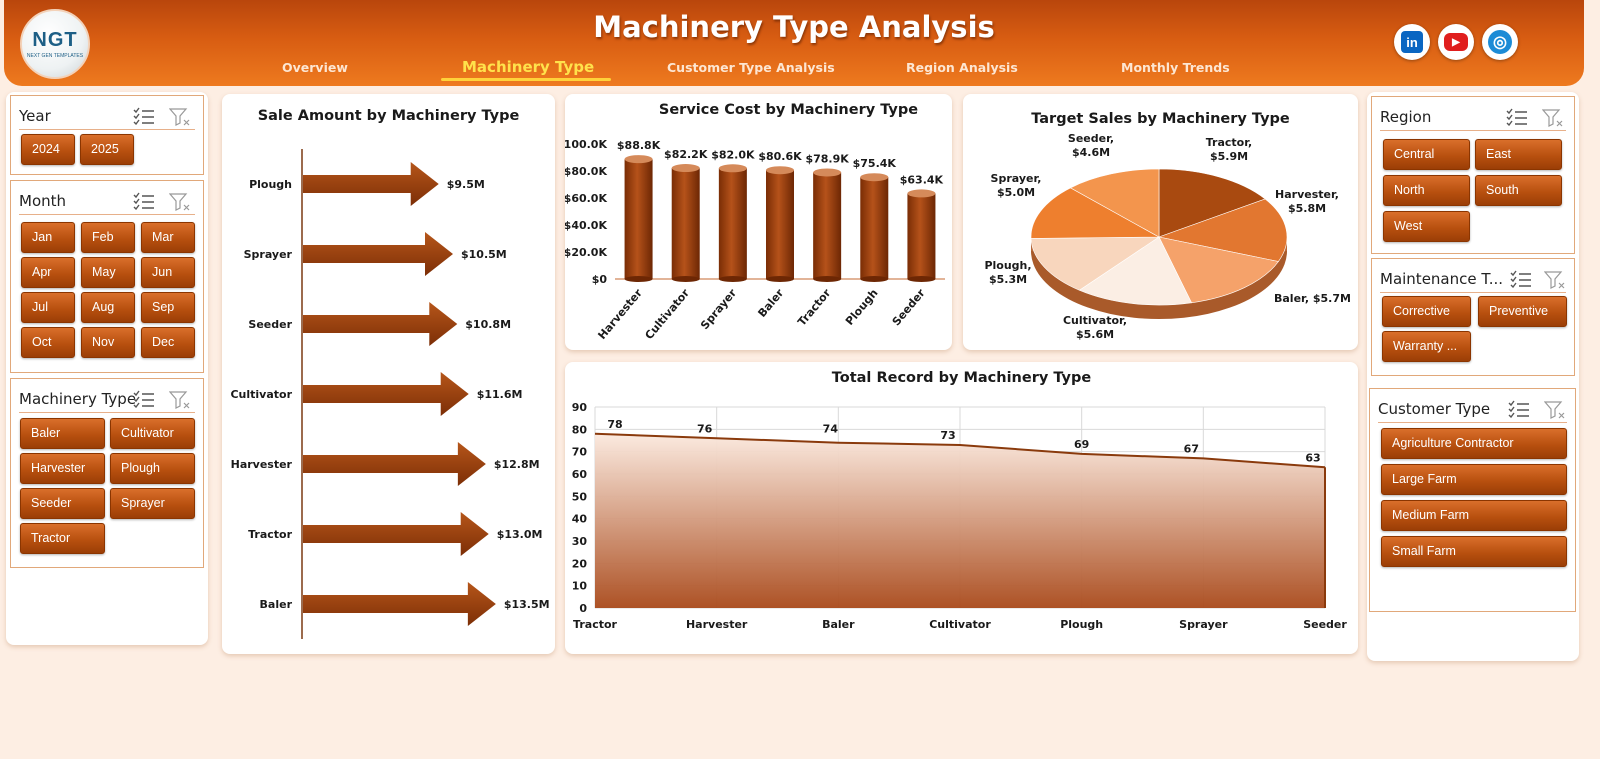 The height and width of the screenshot is (759, 1600). I want to click on pie-data-label: $5.3M, so click(1008, 279).